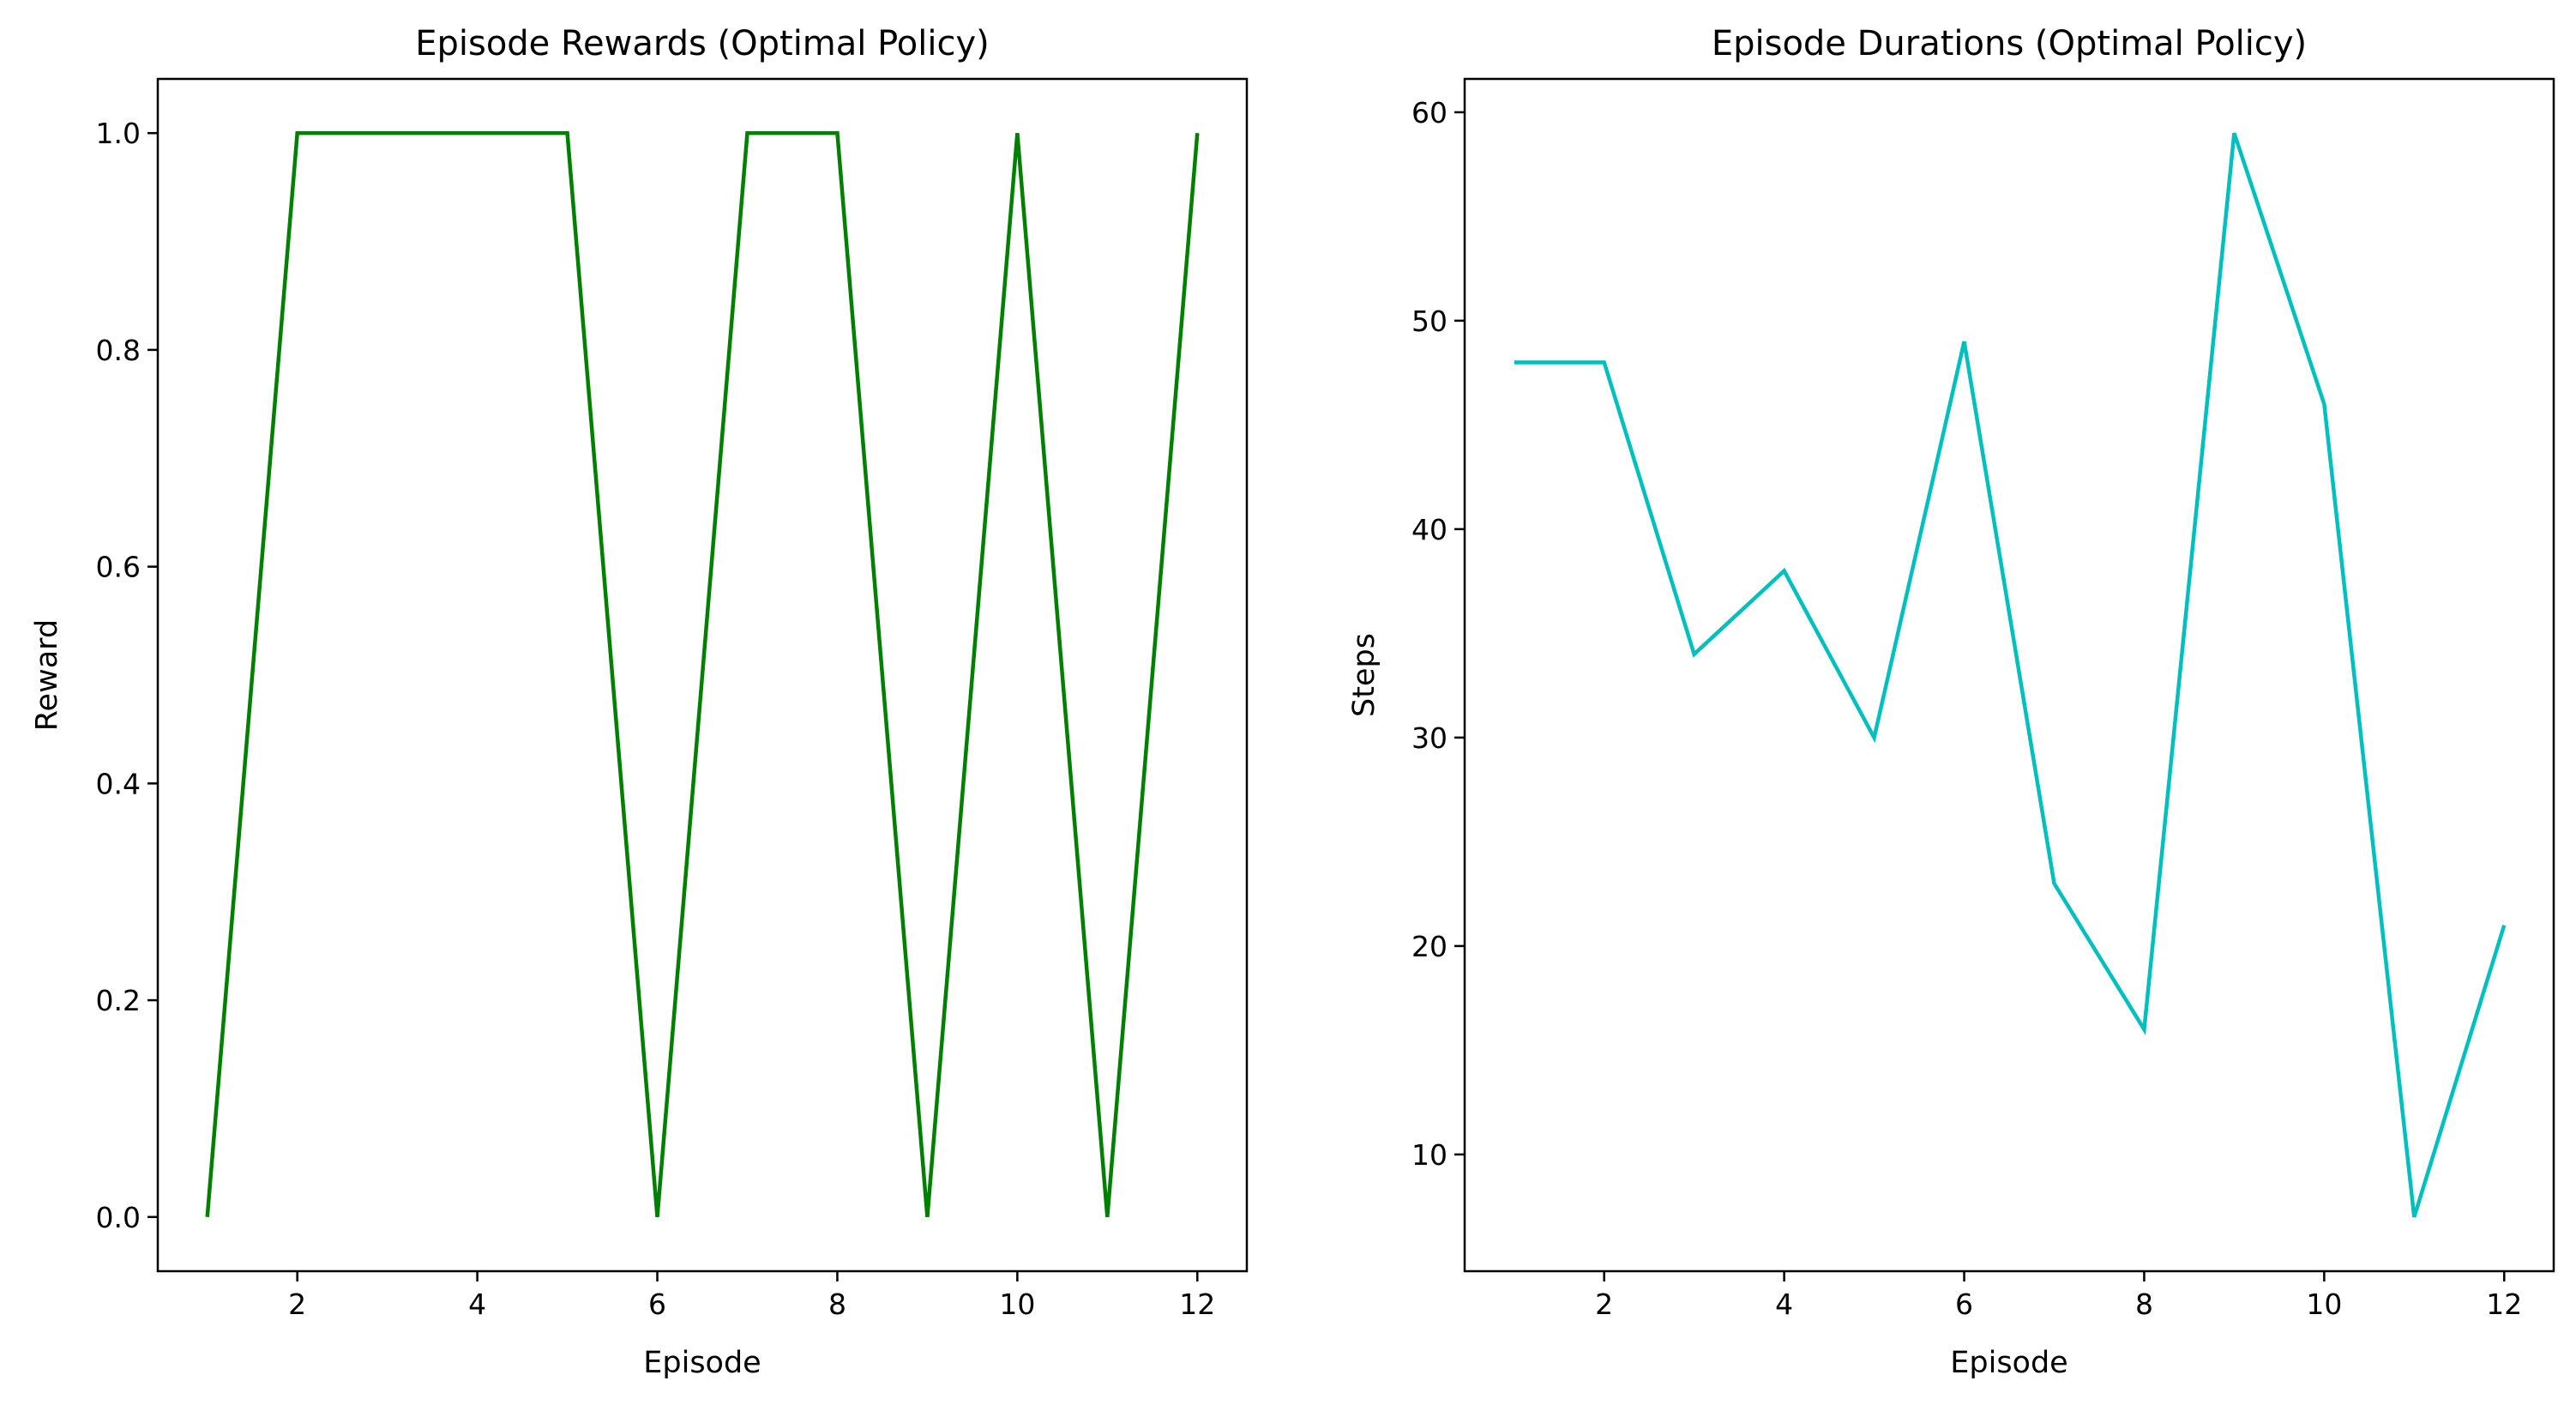 The height and width of the screenshot is (1405, 2576). Describe the element at coordinates (2009, 43) in the screenshot. I see `durations-chart-title: Episode Durations (Optimal Policy)` at that location.